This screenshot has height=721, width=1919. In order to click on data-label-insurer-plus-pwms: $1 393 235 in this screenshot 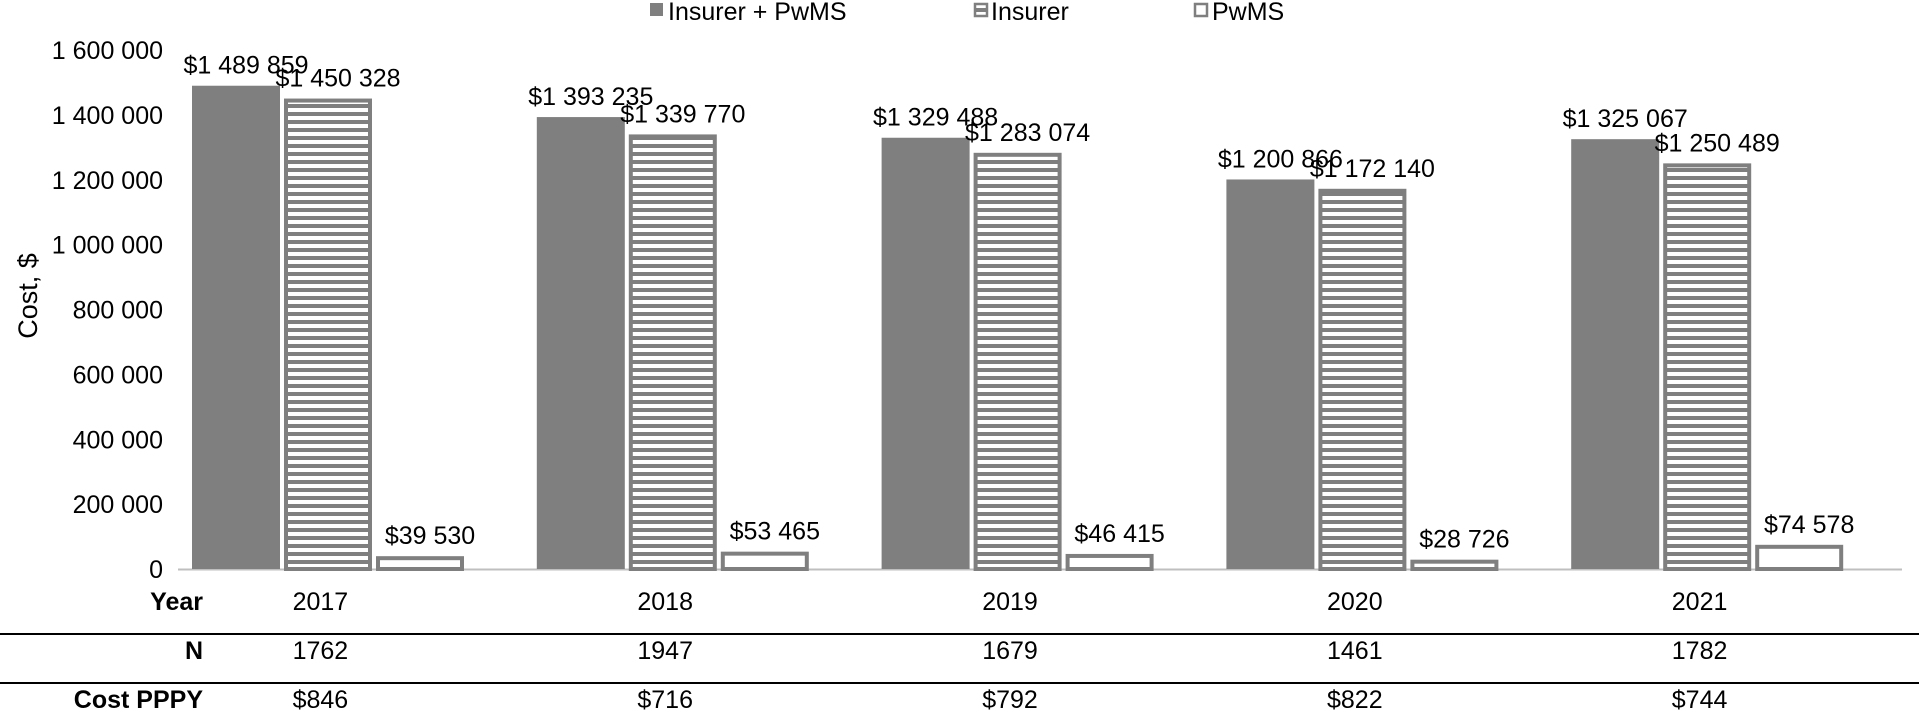, I will do `click(590, 97)`.